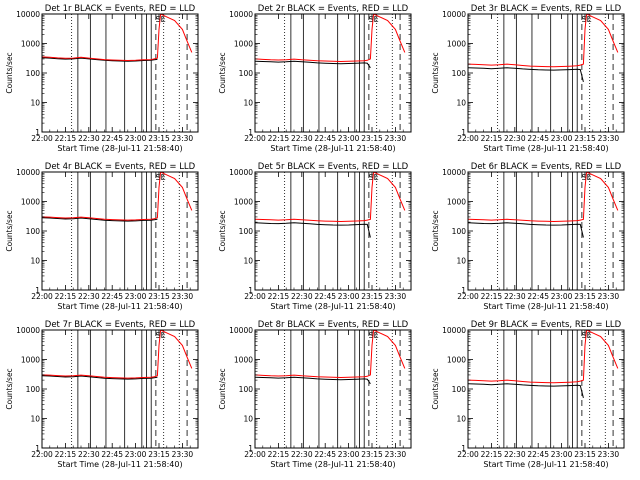 The width and height of the screenshot is (640, 480). What do you see at coordinates (546, 9) in the screenshot?
I see `panel-title: Det 3r BLACK = Events, RED = LLD` at bounding box center [546, 9].